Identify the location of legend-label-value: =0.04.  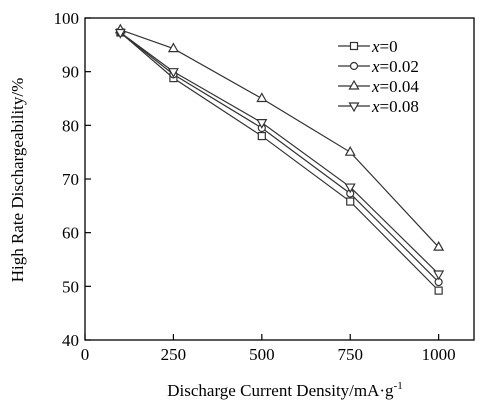
(400, 86).